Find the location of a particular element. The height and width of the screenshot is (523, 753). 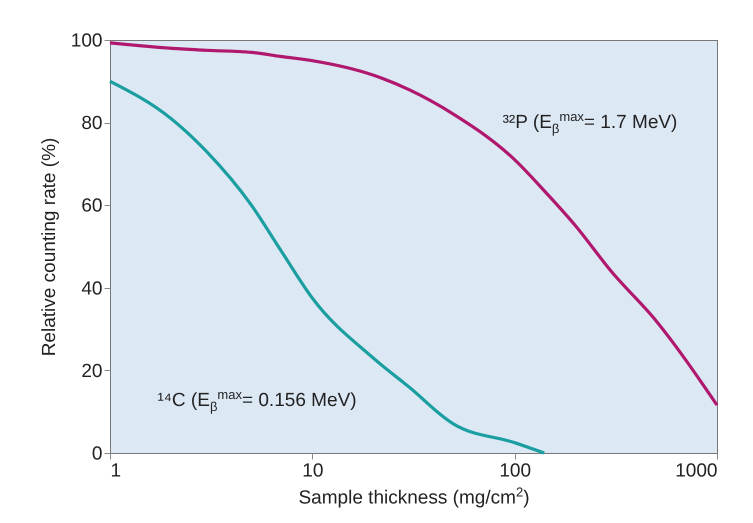

y-axis-title: Relative counting rate (%) is located at coordinates (49, 247).